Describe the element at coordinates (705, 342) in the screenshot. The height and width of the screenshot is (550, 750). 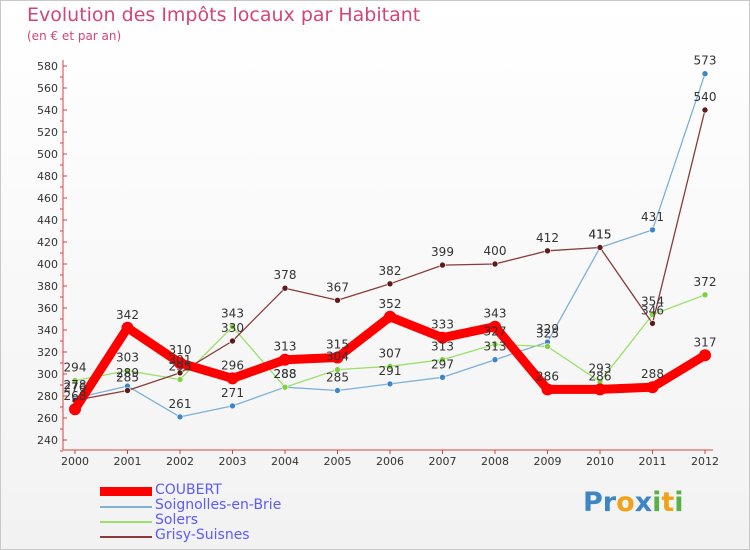
I see `data-label: 317` at that location.